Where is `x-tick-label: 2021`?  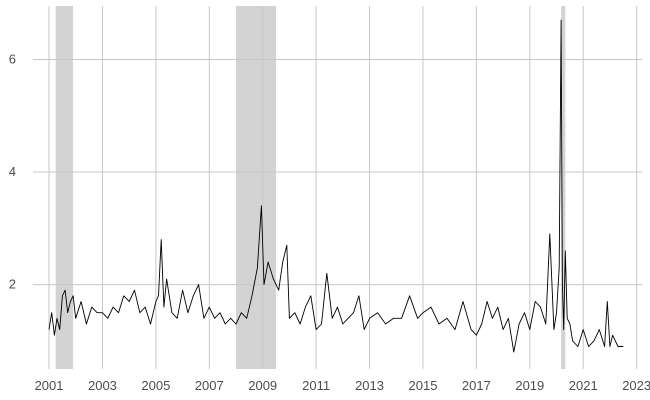 x-tick-label: 2021 is located at coordinates (583, 385).